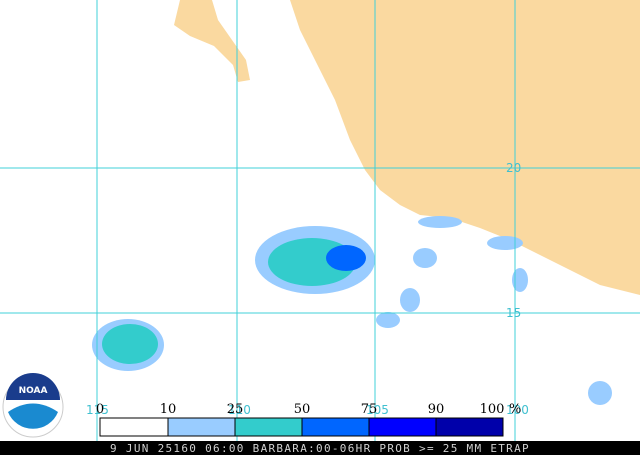  Describe the element at coordinates (513, 313) in the screenshot. I see `lat-label: 15` at that location.